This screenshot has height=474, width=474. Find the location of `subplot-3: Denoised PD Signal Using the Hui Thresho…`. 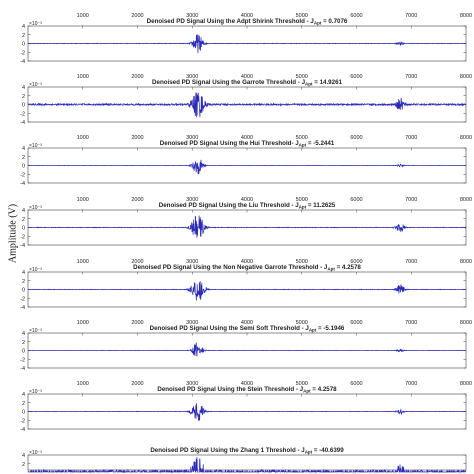

subplot-3: Denoised PD Signal Using the Hui Thresho… is located at coordinates (246, 161).